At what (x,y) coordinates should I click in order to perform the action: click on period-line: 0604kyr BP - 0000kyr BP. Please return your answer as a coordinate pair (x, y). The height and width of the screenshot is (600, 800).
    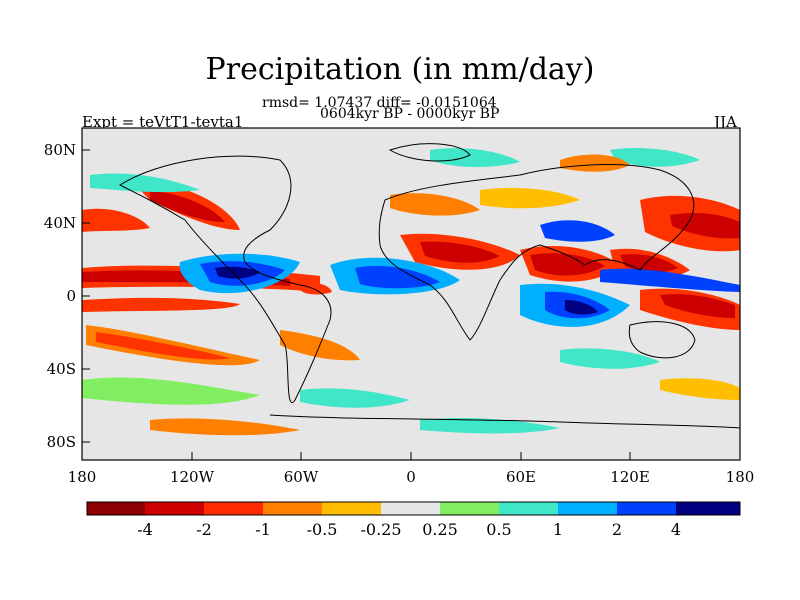
    Looking at the image, I should click on (410, 114).